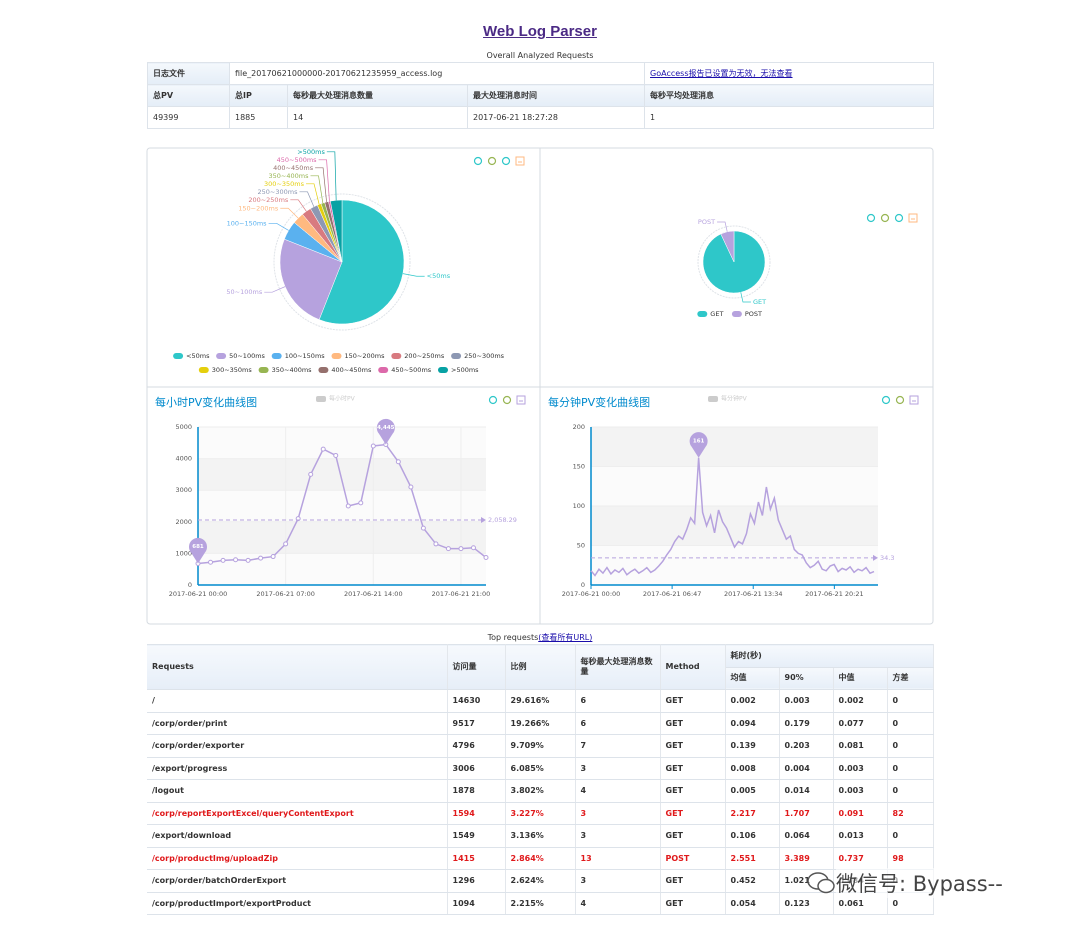  Describe the element at coordinates (540, 836) in the screenshot. I see `cell: 3.136%` at that location.